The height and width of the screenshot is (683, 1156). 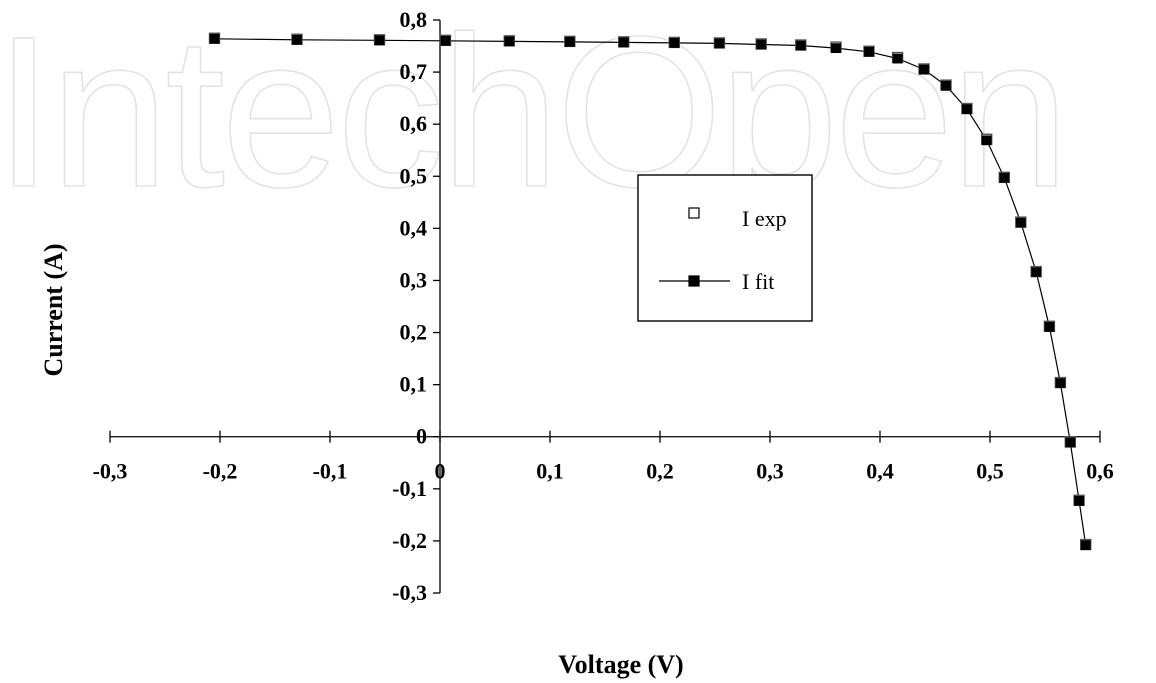 I want to click on y-axis-title: Current (A), so click(x=53, y=309).